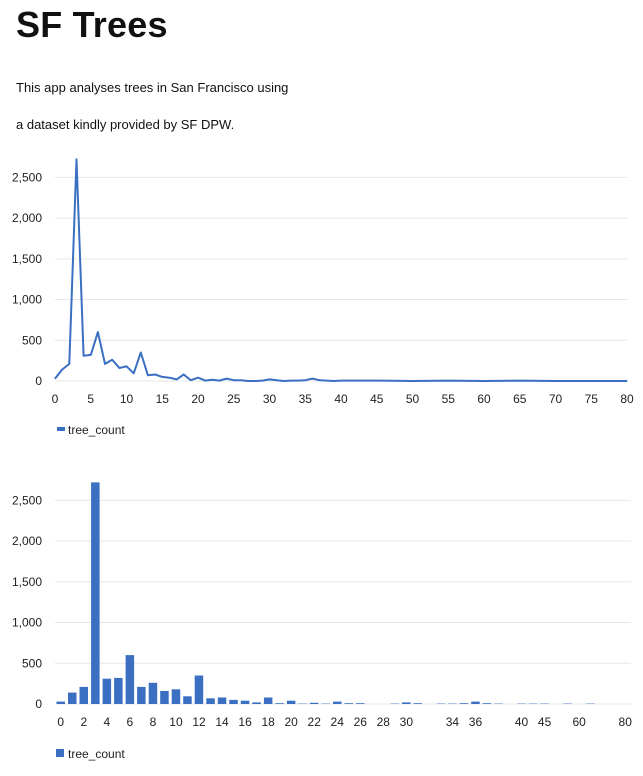 The width and height of the screenshot is (643, 776). I want to click on x-tick-label: 25, so click(234, 399).